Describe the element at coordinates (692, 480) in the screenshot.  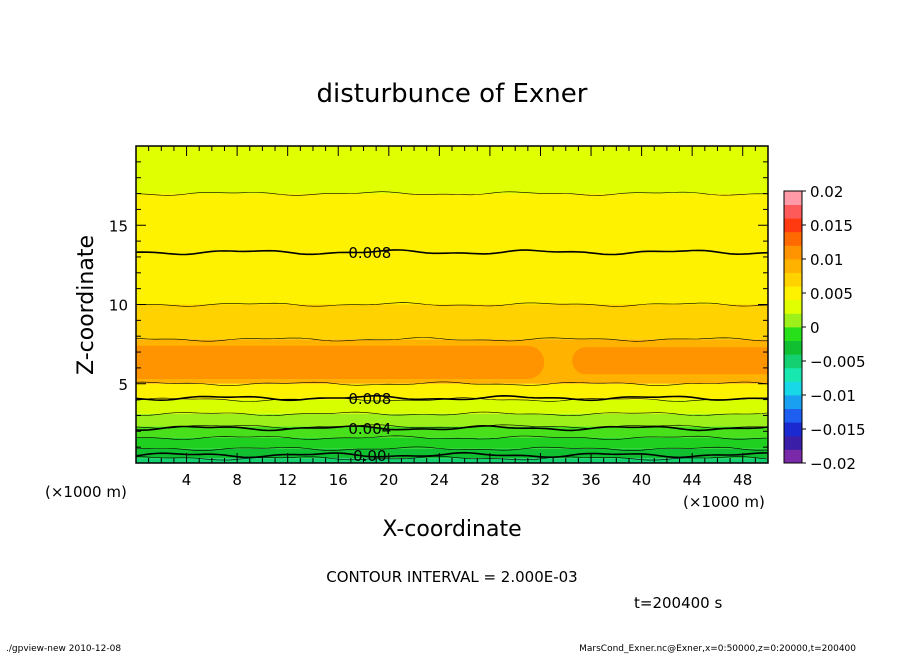
I see `x-tick-label: 44` at that location.